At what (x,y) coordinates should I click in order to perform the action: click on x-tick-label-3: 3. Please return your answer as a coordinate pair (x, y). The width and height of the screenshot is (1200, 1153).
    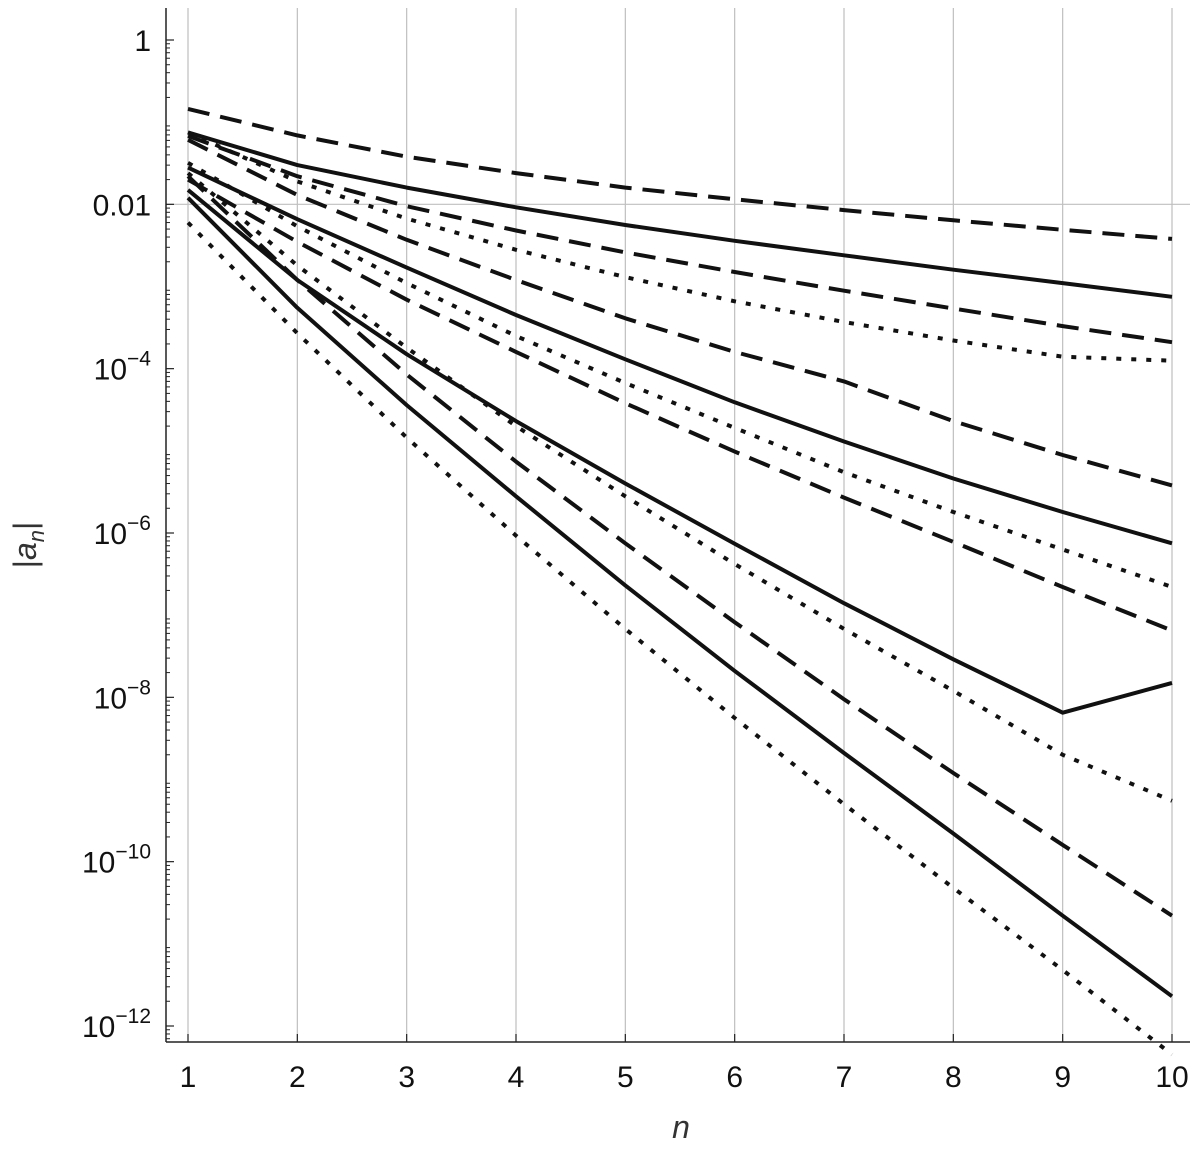
    Looking at the image, I should click on (406, 1077).